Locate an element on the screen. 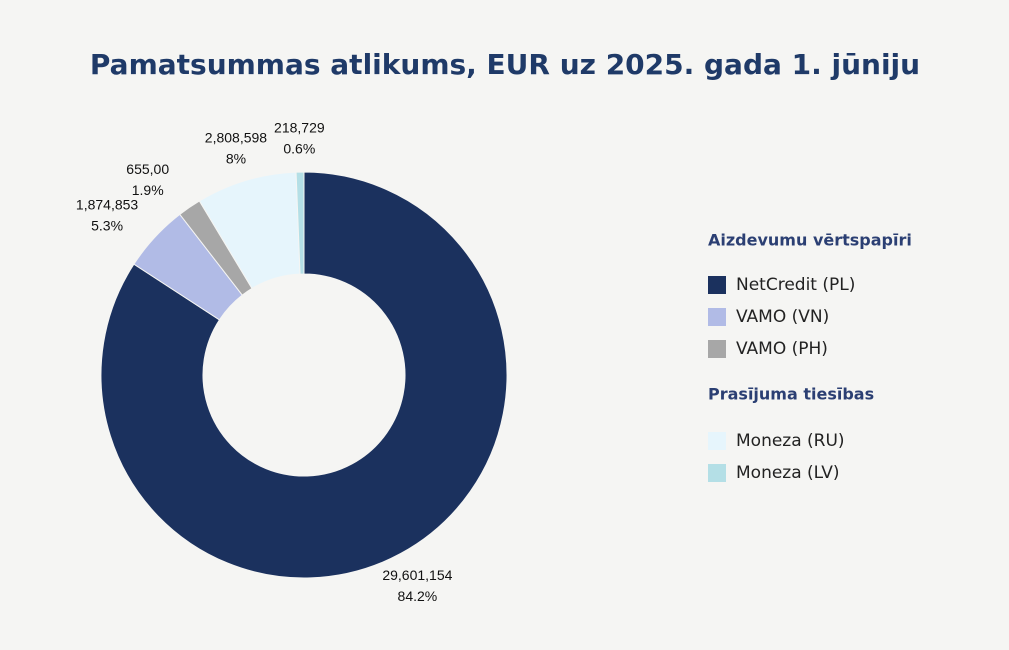 Image resolution: width=1009 pixels, height=650 pixels. donut-slice is located at coordinates (300, 223).